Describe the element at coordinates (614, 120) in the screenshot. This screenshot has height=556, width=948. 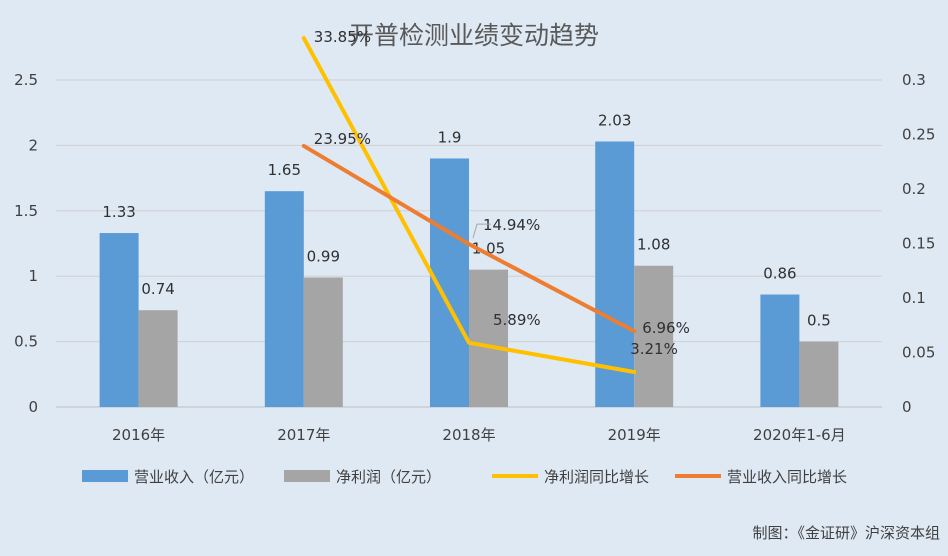
I see `data-label: 2.03` at that location.